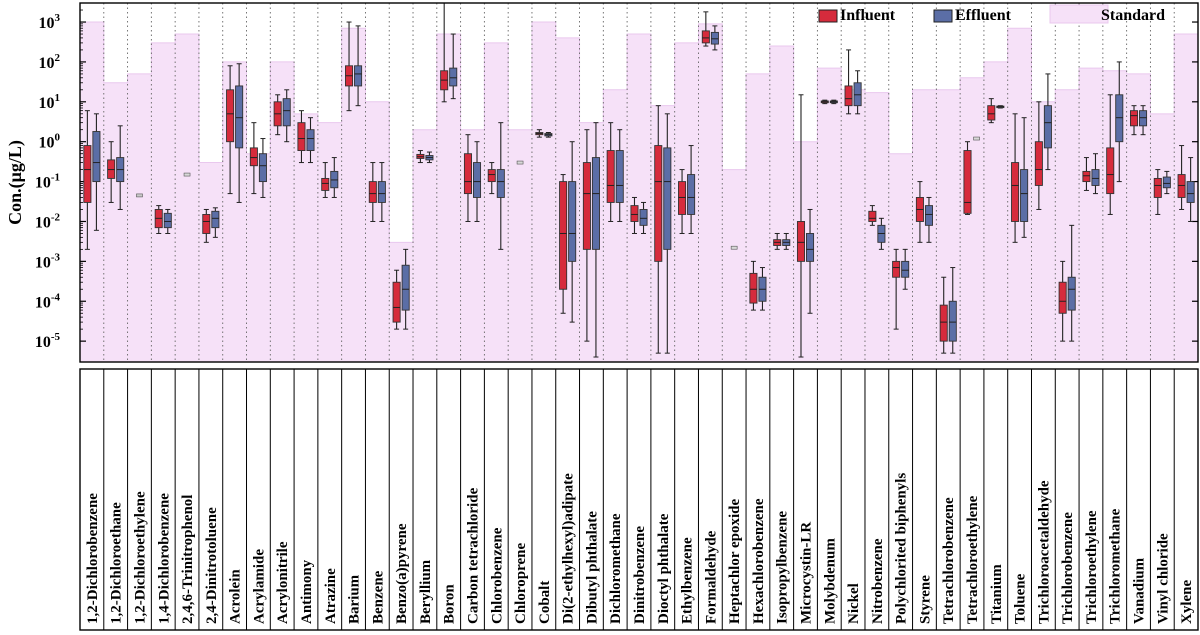 This screenshot has height=635, width=1200. Describe the element at coordinates (640, 575) in the screenshot. I see `x-tick-label: Dinitrobenzene` at that location.